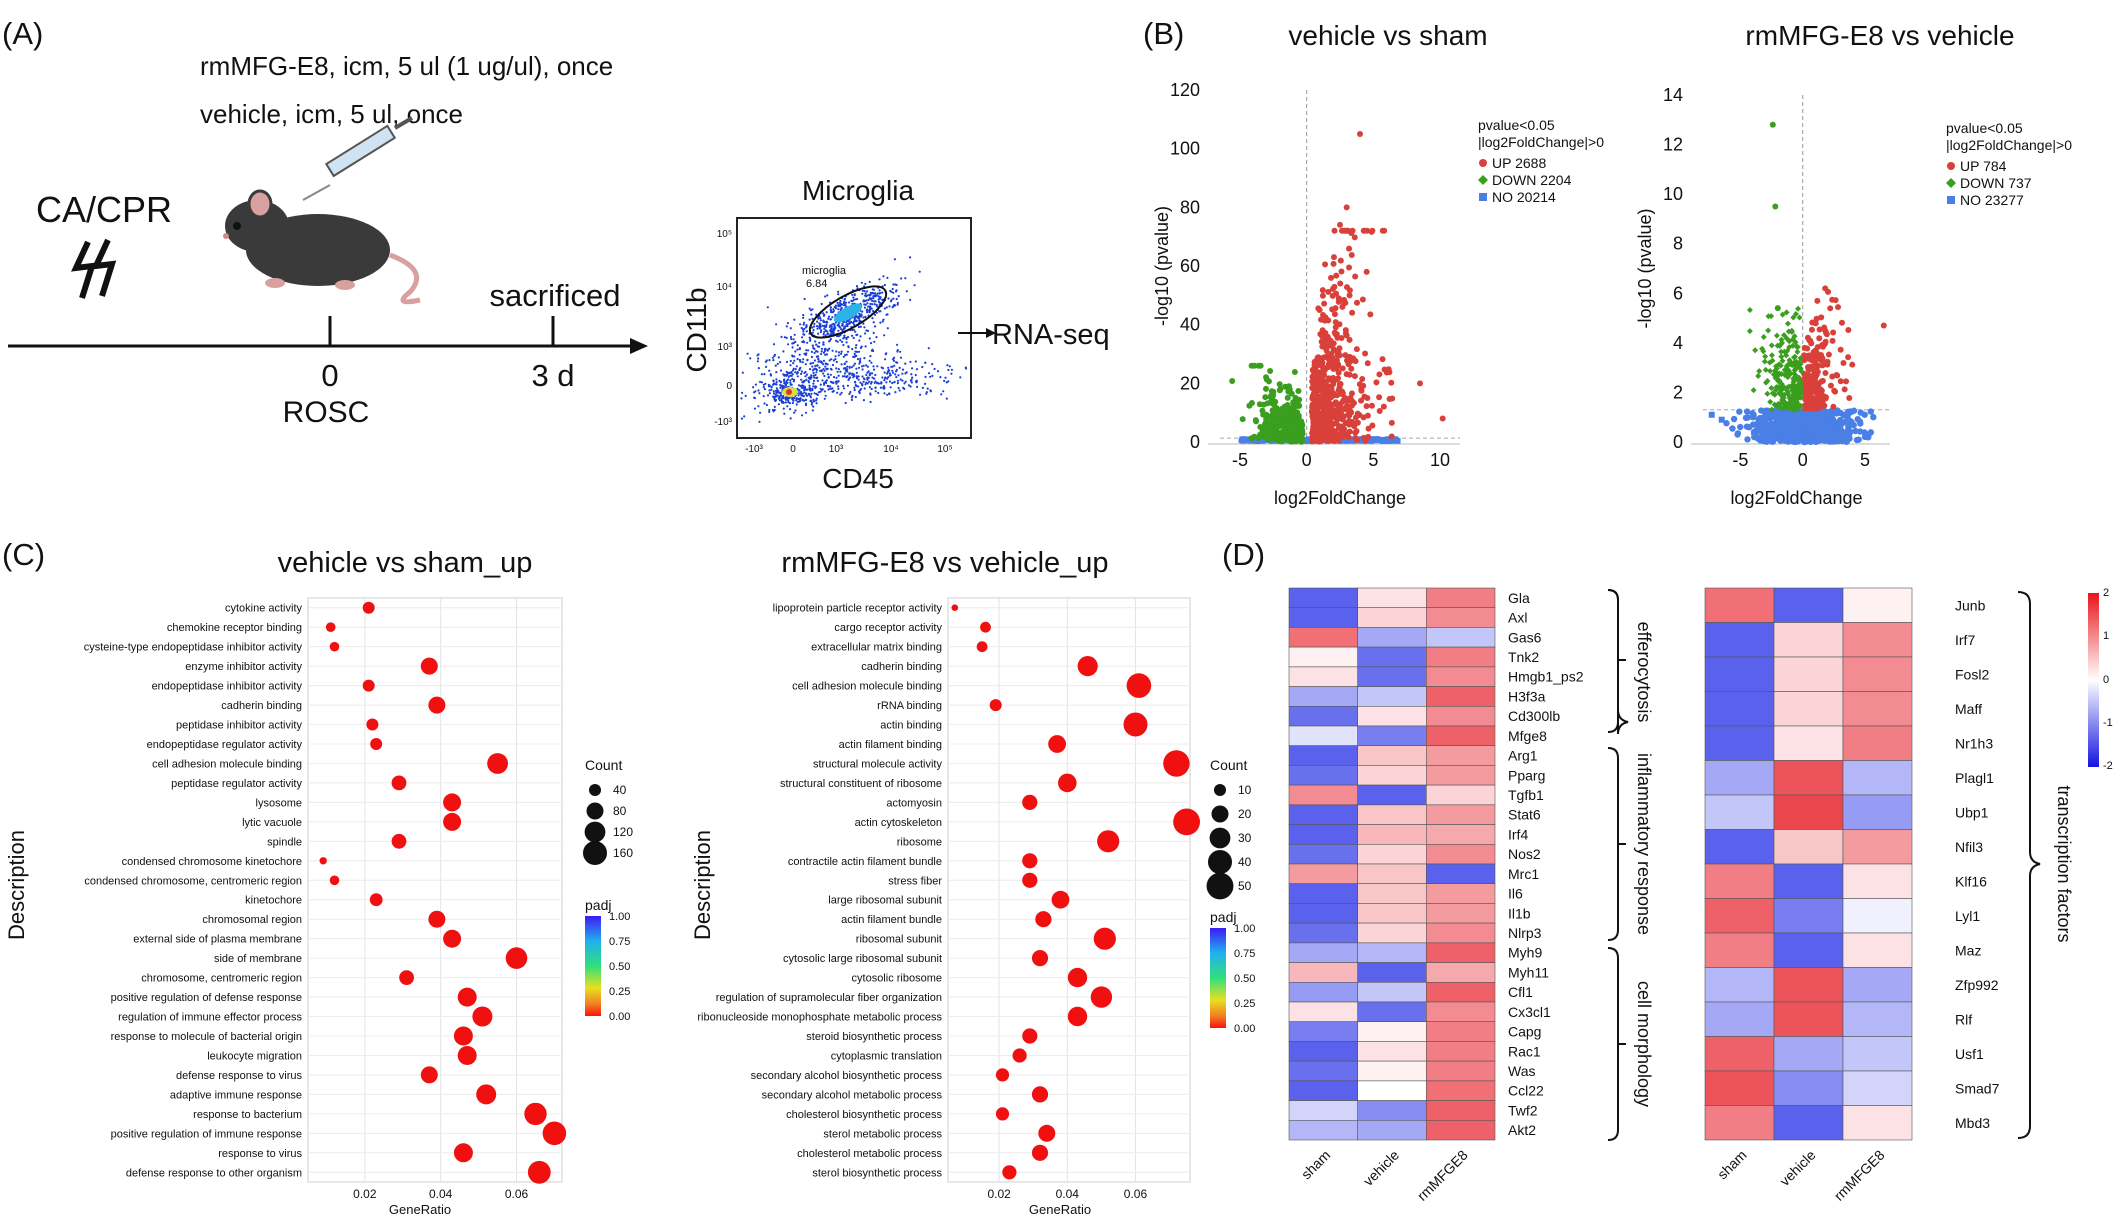 This screenshot has width=2128, height=1225. I want to click on y-tick-label: 40, so click(1190, 325).